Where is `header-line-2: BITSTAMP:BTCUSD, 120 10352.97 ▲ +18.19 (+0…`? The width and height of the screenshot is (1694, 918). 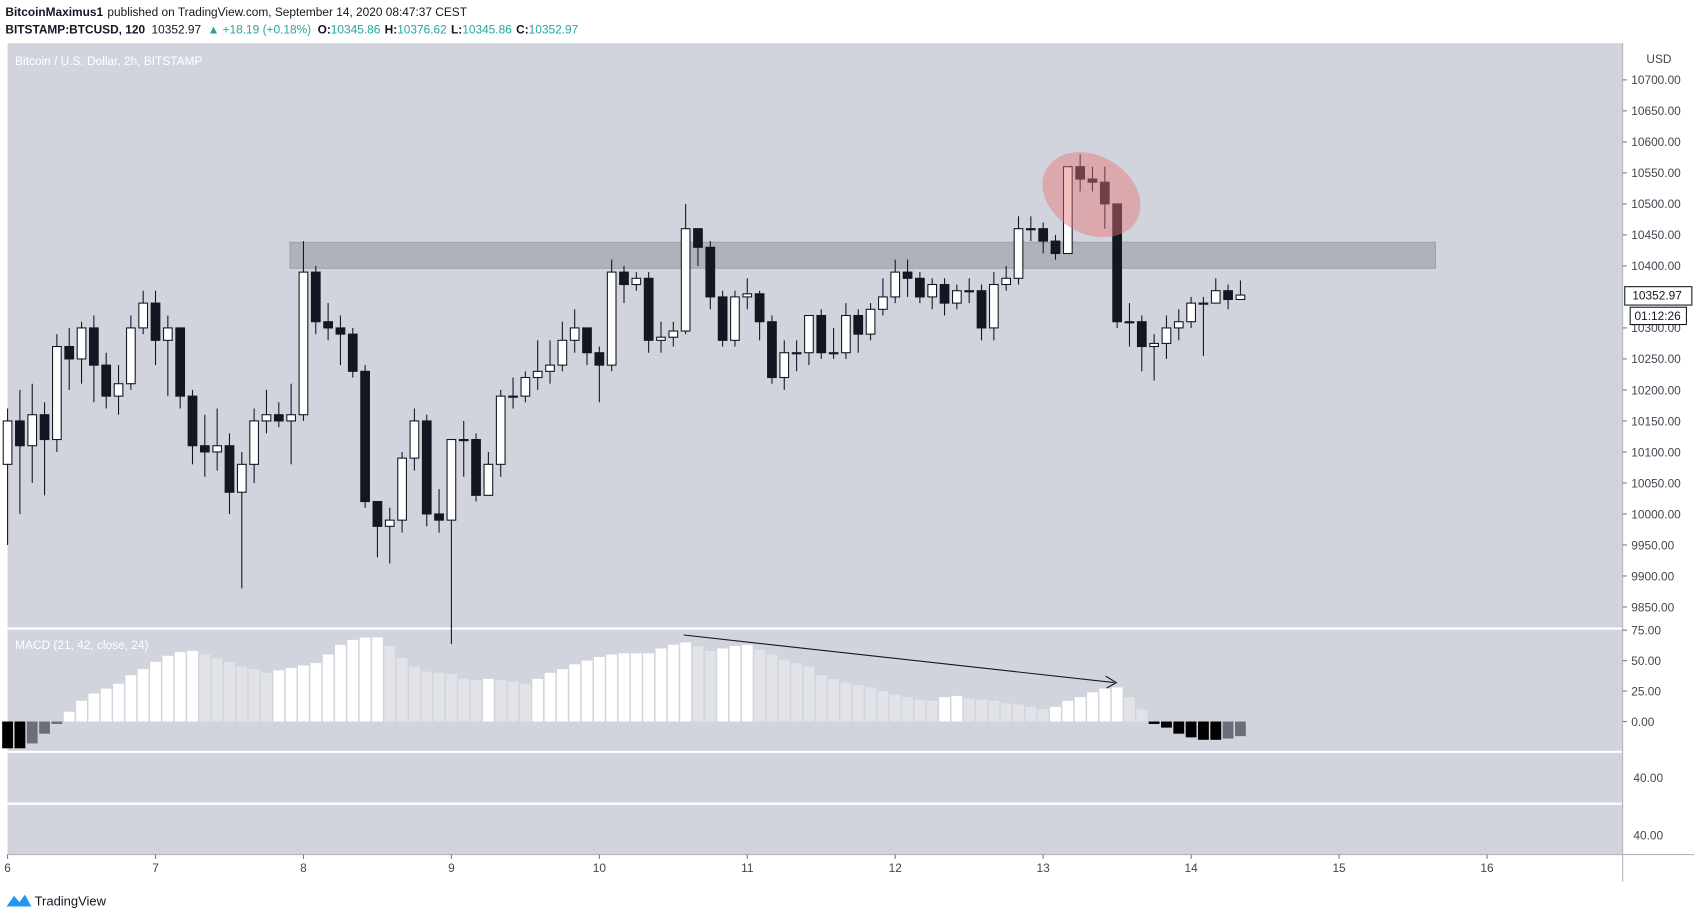
header-line-2: BITSTAMP:BTCUSD, 120 10352.97 ▲ +18.19 (+0… is located at coordinates (291, 30).